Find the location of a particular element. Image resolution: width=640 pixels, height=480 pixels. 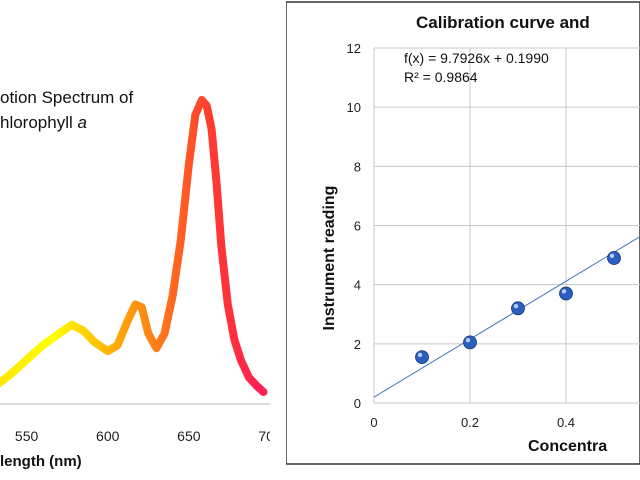

calibration-y-tick-label: 10 is located at coordinates (354, 107).